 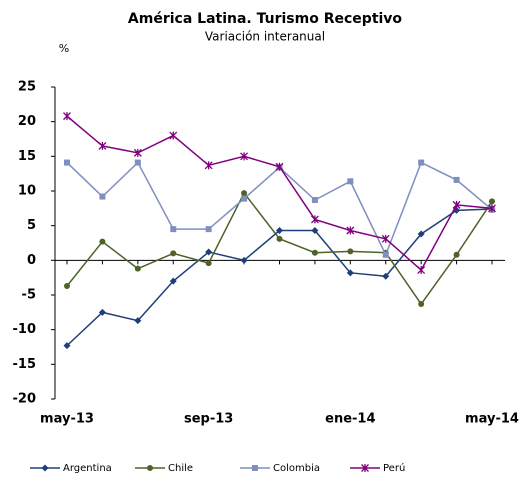 What do you see at coordinates (31, 225) in the screenshot?
I see `y-tick-label: 5` at bounding box center [31, 225].